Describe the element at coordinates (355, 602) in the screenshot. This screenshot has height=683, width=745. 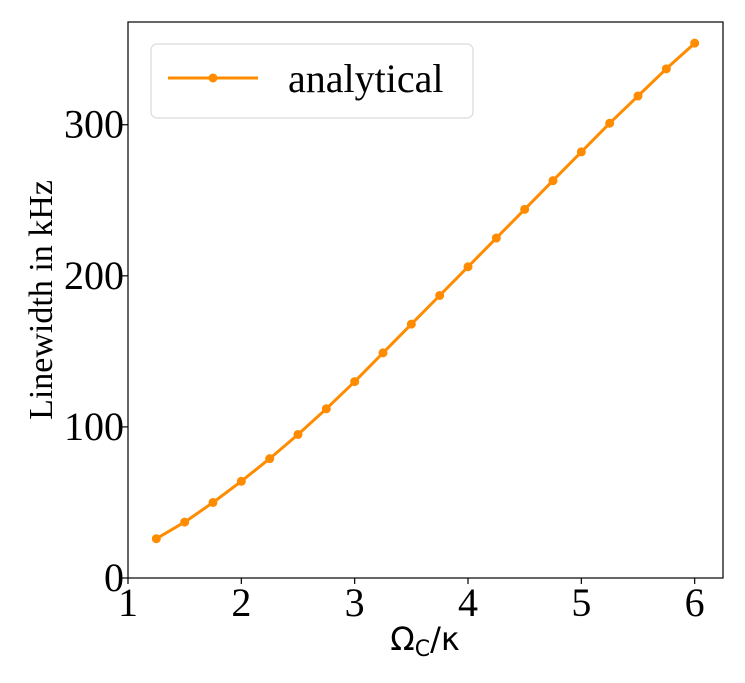
I see `x-tick-label: 3` at that location.